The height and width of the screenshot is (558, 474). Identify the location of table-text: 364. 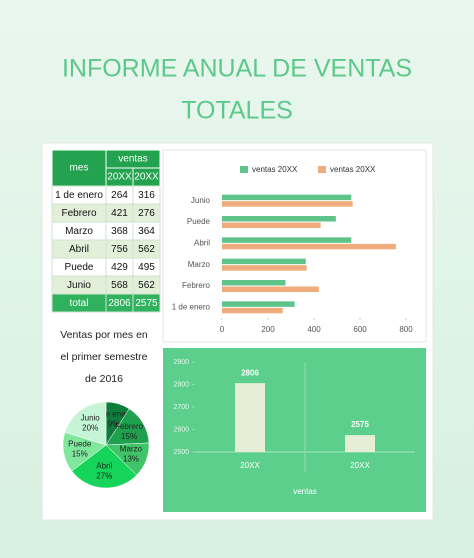
(146, 231).